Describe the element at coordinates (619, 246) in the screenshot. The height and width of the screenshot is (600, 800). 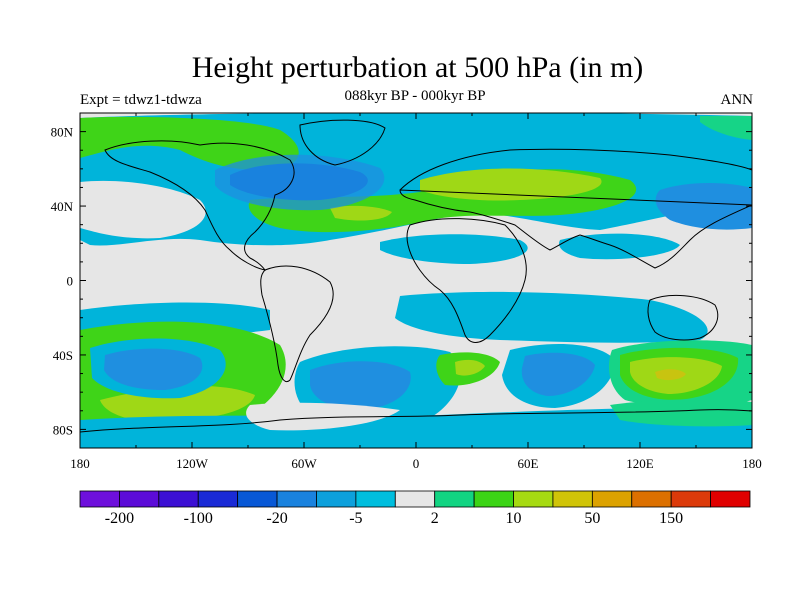
I see `contour-light-blue-indian-ocean` at that location.